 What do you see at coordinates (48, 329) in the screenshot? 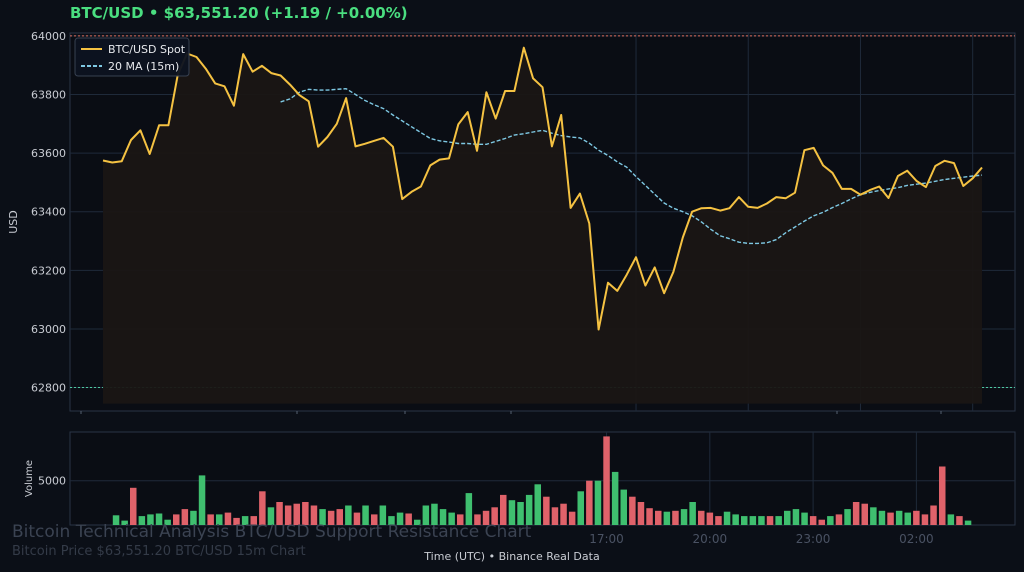
I see `price-y-tick-label-1: 63000` at bounding box center [48, 329].